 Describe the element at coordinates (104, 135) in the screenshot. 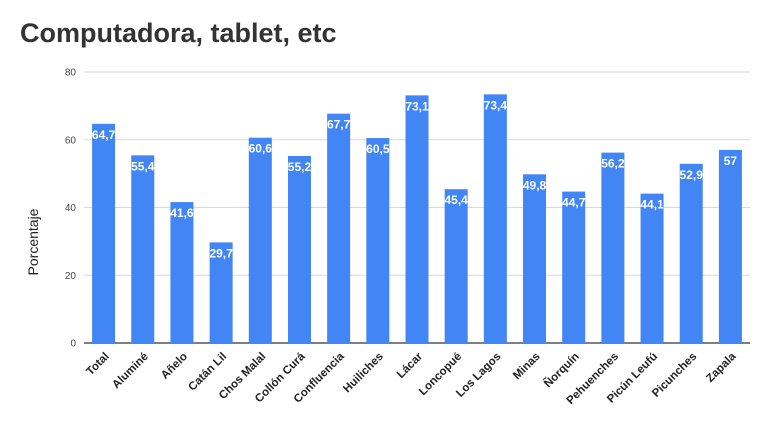

I see `bar-value-label: 64,7` at that location.